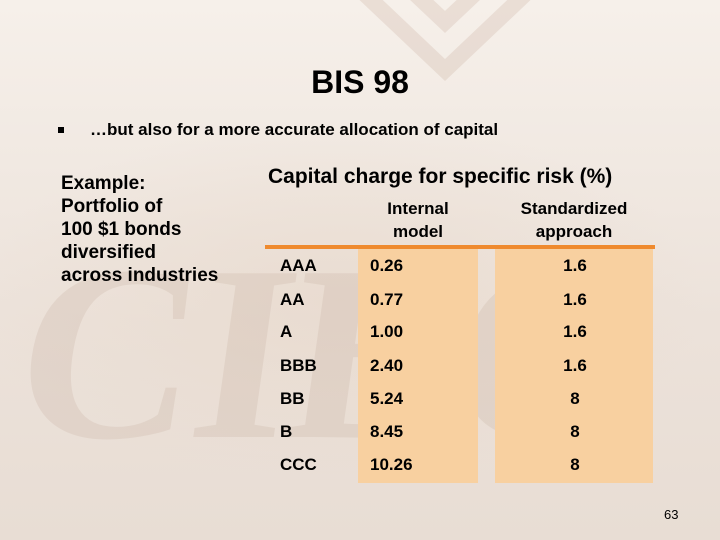  I want to click on internal-column-highlight, so click(418, 365).